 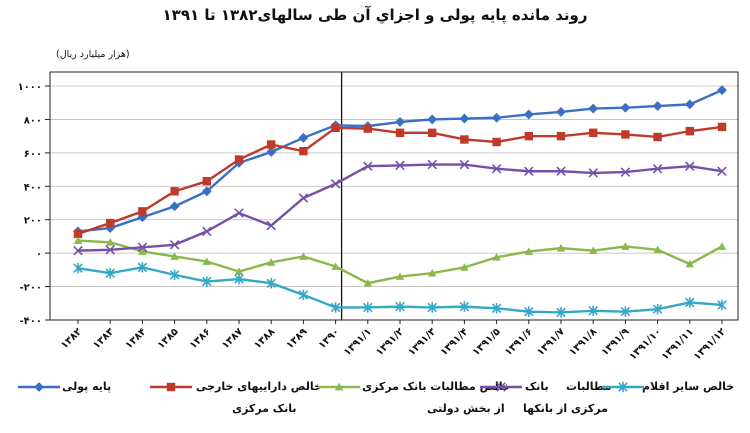 What do you see at coordinates (33, 221) in the screenshot?
I see `y-tick-label: ۲۰۰` at bounding box center [33, 221].